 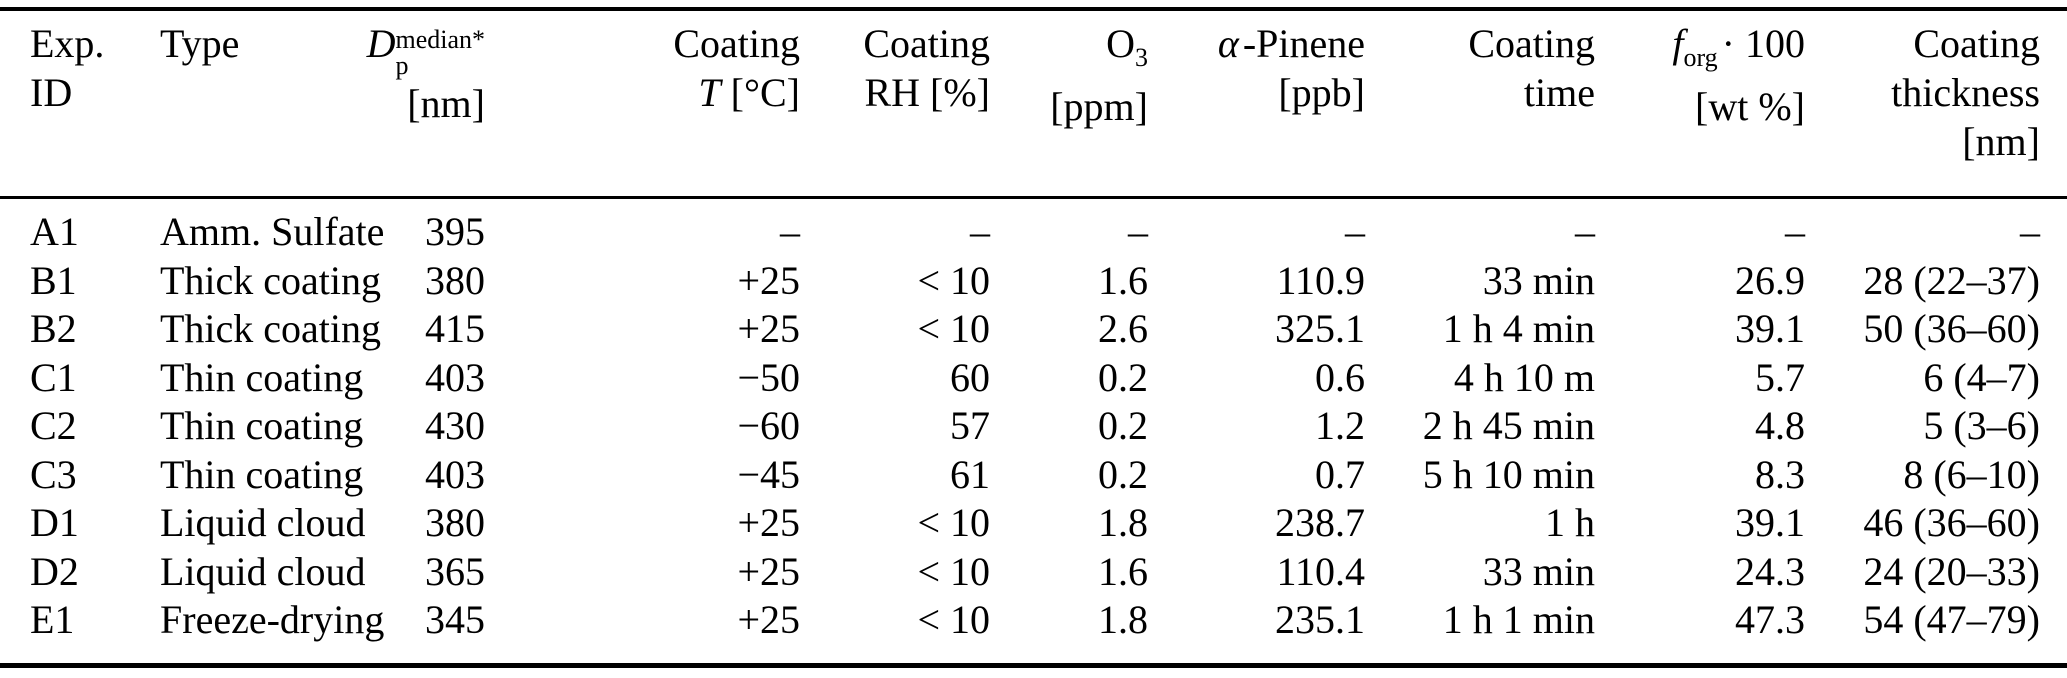 I want to click on cell-coating-time: 5 h 10 min, so click(x=1508, y=474).